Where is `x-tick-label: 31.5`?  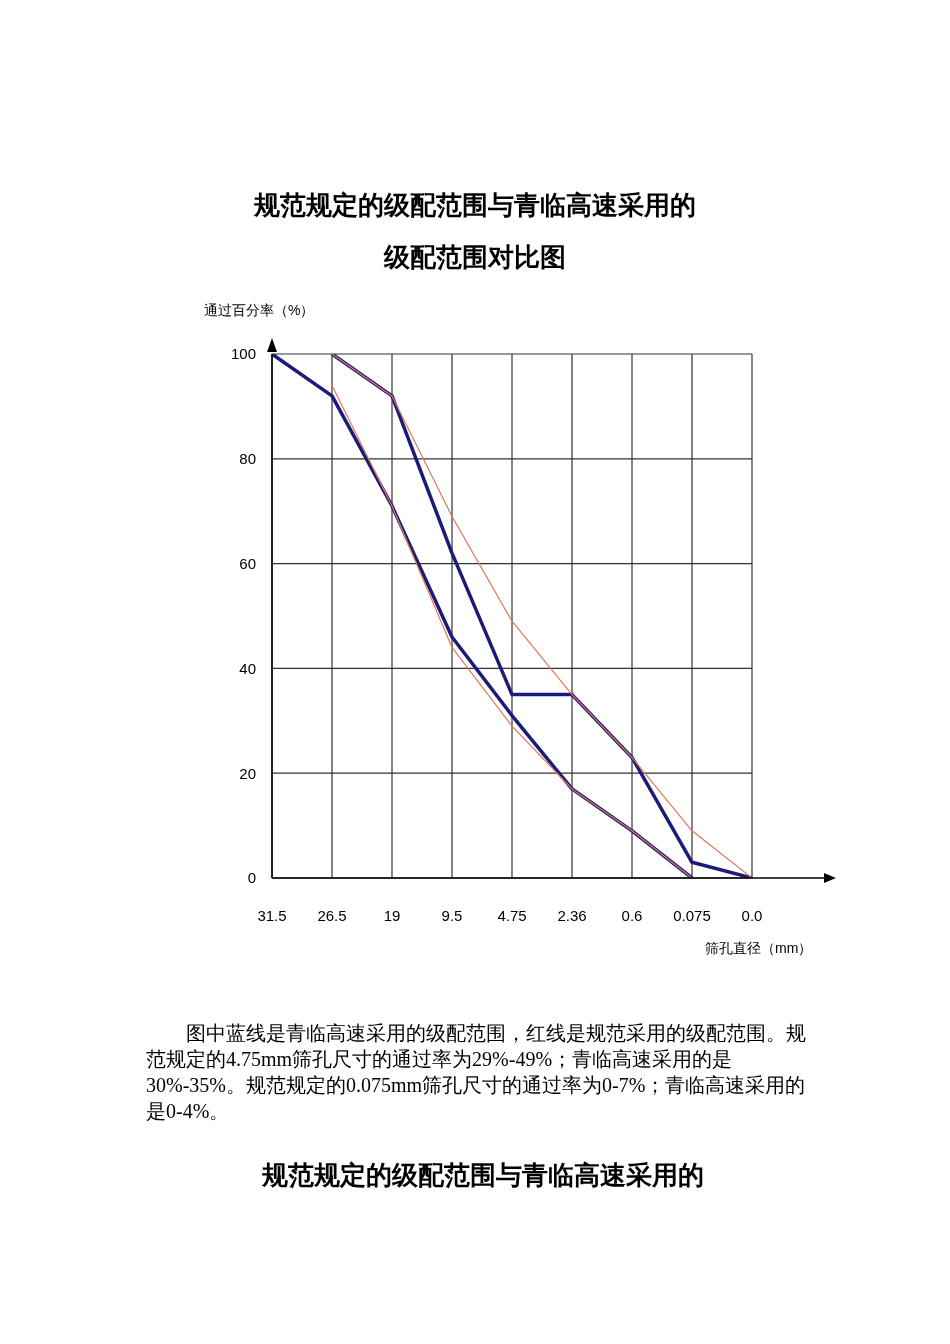 x-tick-label: 31.5 is located at coordinates (272, 915).